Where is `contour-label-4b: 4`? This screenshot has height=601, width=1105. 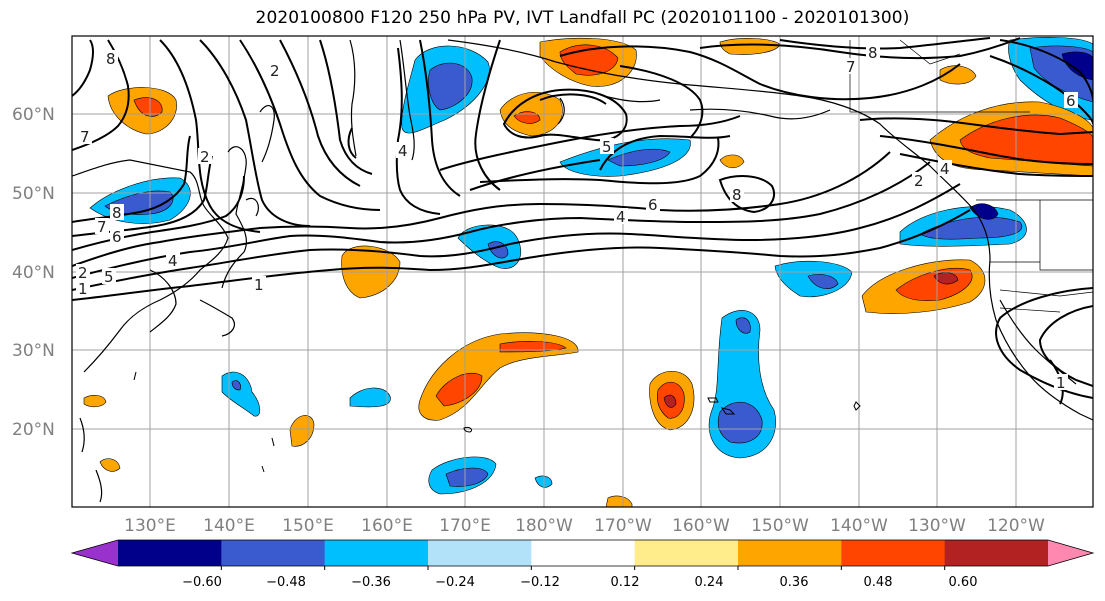
contour-label-4b: 4 is located at coordinates (173, 261).